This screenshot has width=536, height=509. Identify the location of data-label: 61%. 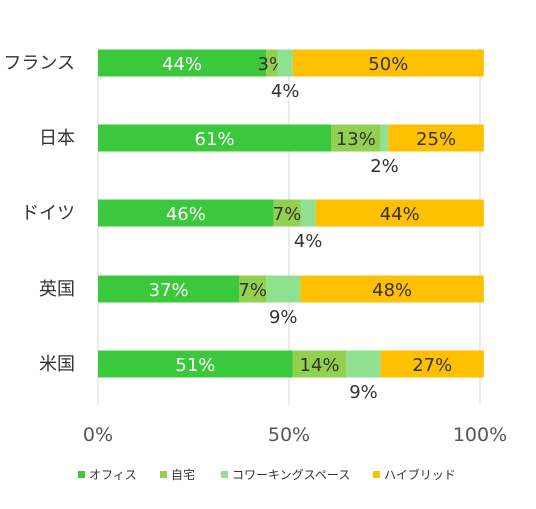
(215, 139).